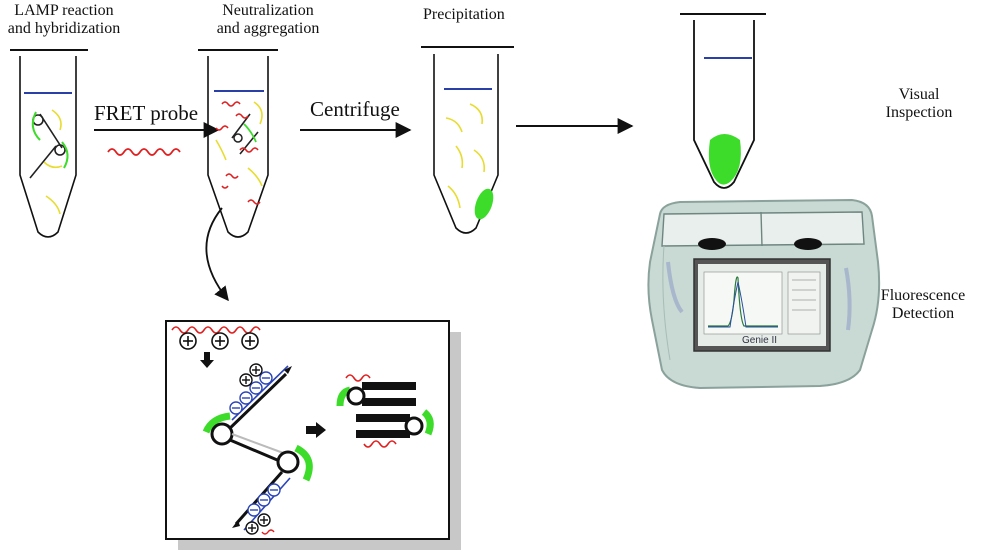  What do you see at coordinates (760, 340) in the screenshot?
I see `device-brand: Genie II` at bounding box center [760, 340].